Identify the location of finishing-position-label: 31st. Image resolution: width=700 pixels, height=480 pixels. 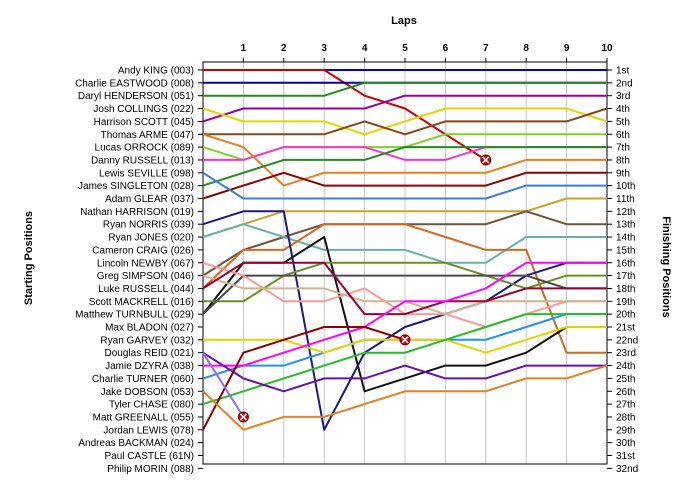
(625, 456).